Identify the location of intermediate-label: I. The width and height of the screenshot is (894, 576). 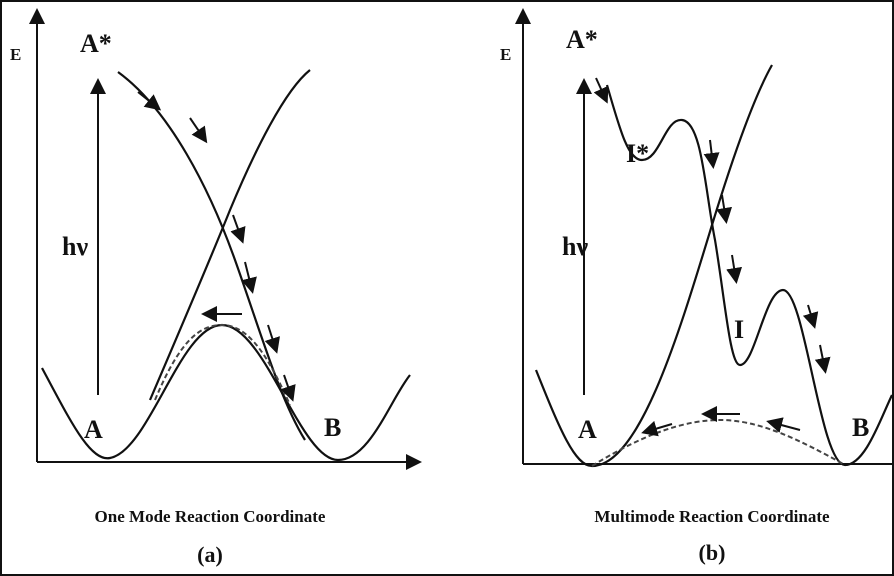
(739, 329).